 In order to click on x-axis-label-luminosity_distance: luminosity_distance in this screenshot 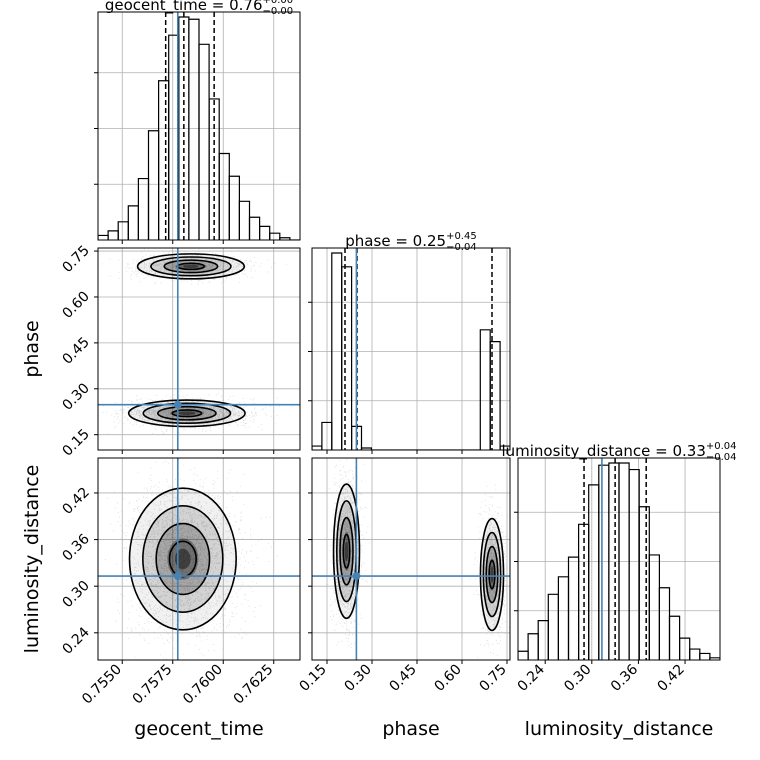, I will do `click(619, 729)`.